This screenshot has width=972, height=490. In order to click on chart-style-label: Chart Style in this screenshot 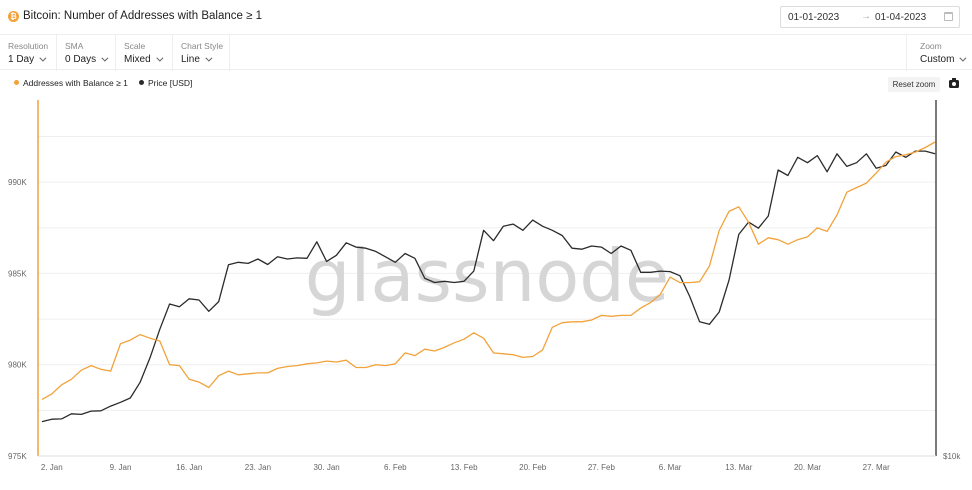, I will do `click(202, 46)`.